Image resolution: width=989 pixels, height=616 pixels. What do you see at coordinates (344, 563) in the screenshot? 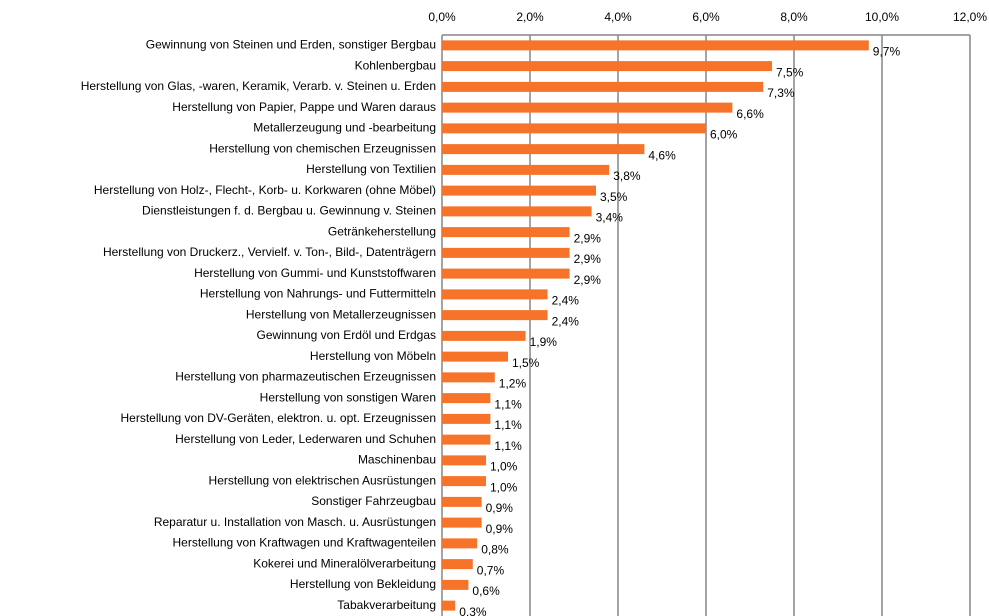
I see `y-tick-label: Kokerei und Mineralölverarbeitung` at bounding box center [344, 563].